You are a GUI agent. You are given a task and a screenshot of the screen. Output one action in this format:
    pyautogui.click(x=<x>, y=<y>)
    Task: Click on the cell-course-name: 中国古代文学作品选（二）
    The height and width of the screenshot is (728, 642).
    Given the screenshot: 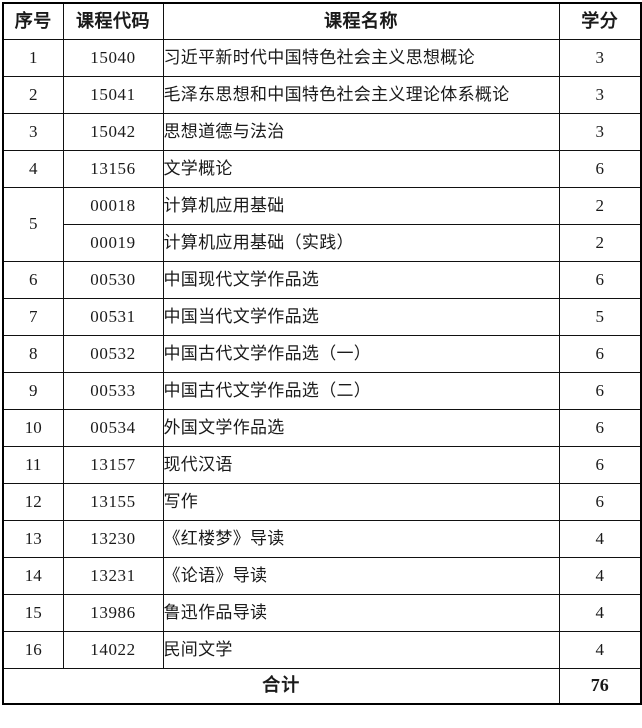 What is the action you would take?
    pyautogui.click(x=361, y=391)
    